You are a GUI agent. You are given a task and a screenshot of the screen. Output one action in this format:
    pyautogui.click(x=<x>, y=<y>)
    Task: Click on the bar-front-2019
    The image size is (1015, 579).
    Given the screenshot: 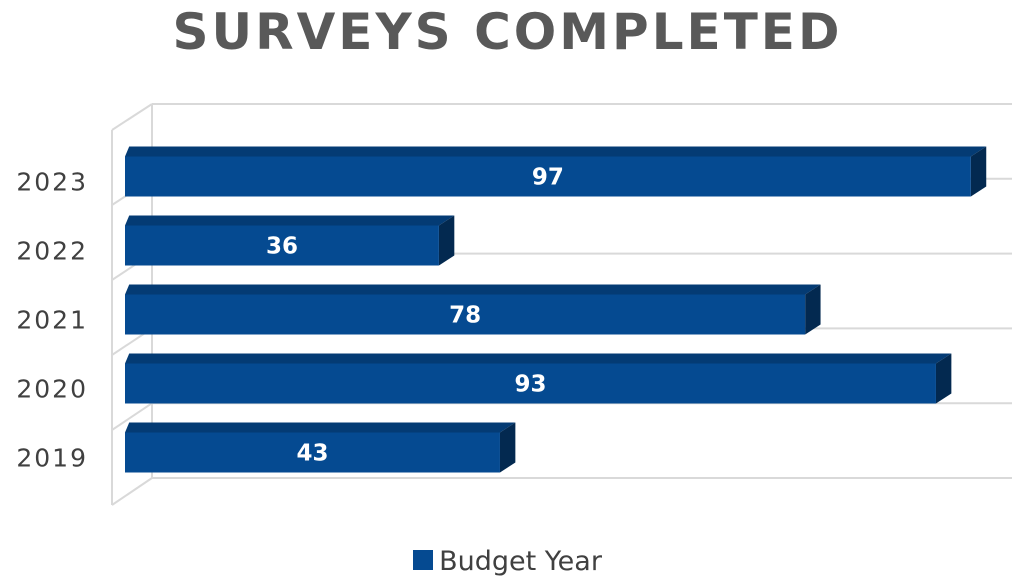 What is the action you would take?
    pyautogui.click(x=312, y=452)
    